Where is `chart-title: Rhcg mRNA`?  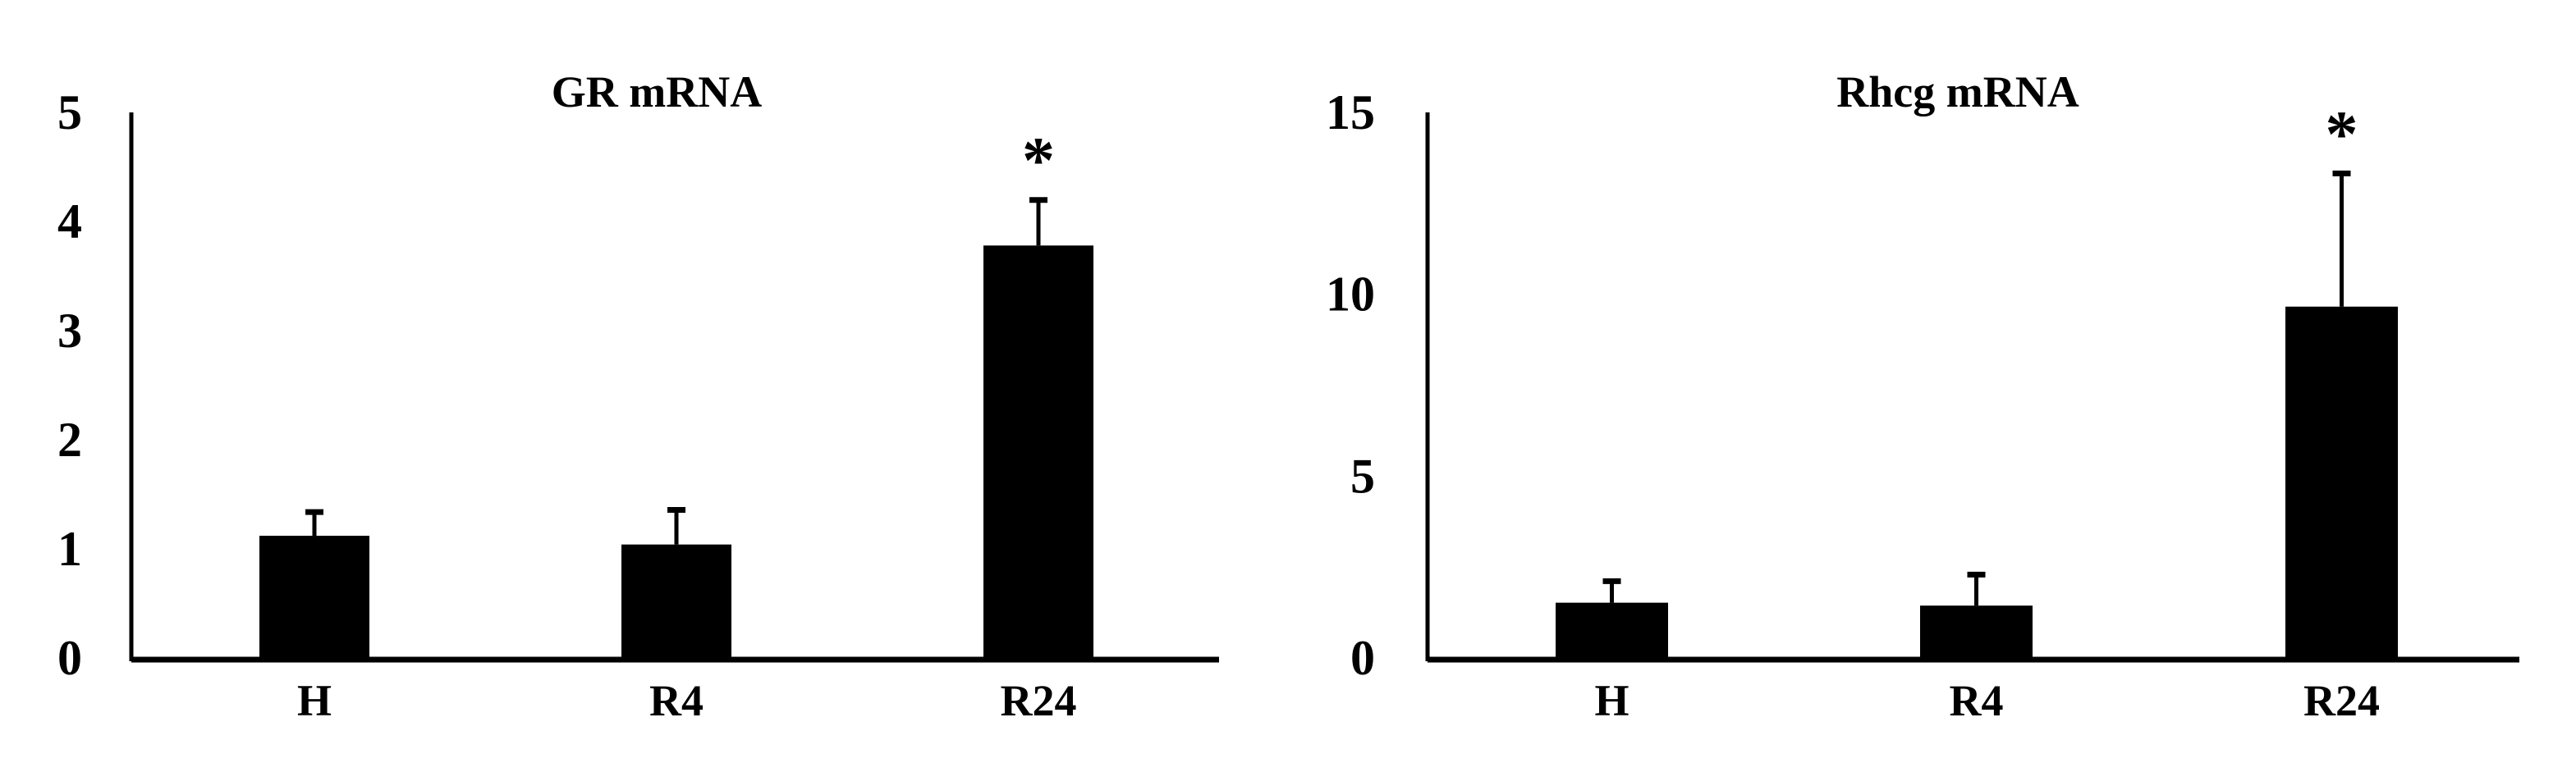
chart-title: Rhcg mRNA is located at coordinates (1957, 92).